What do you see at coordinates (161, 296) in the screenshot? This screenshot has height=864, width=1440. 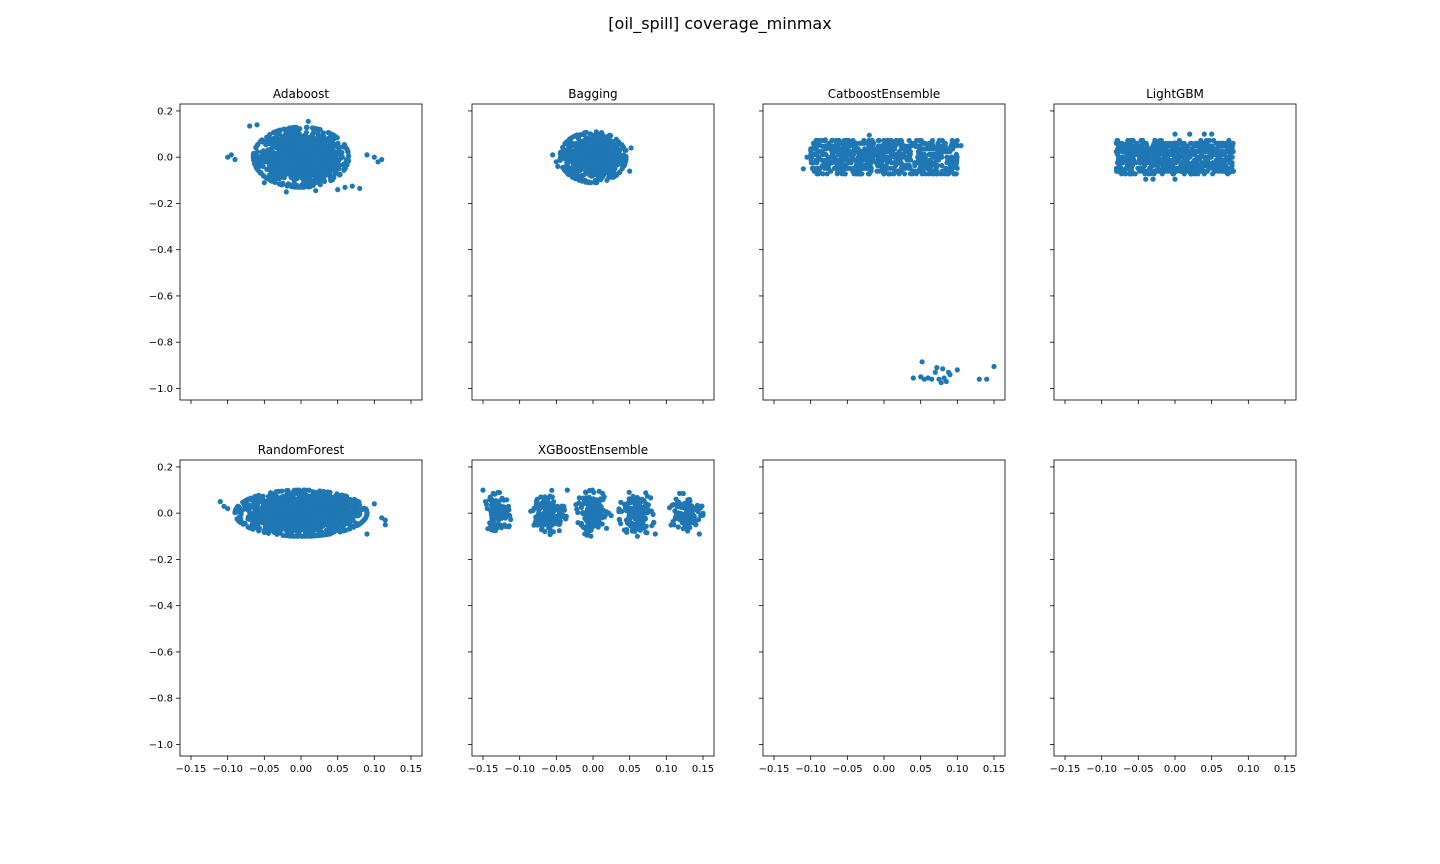 I see `y-tick-label: −0.6` at bounding box center [161, 296].